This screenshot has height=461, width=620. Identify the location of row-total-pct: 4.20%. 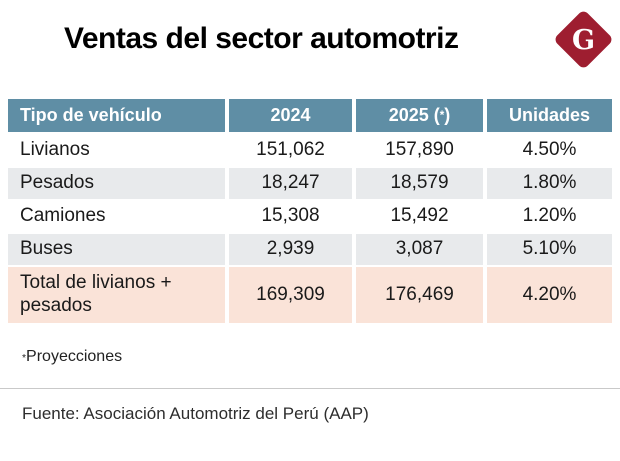
(549, 295).